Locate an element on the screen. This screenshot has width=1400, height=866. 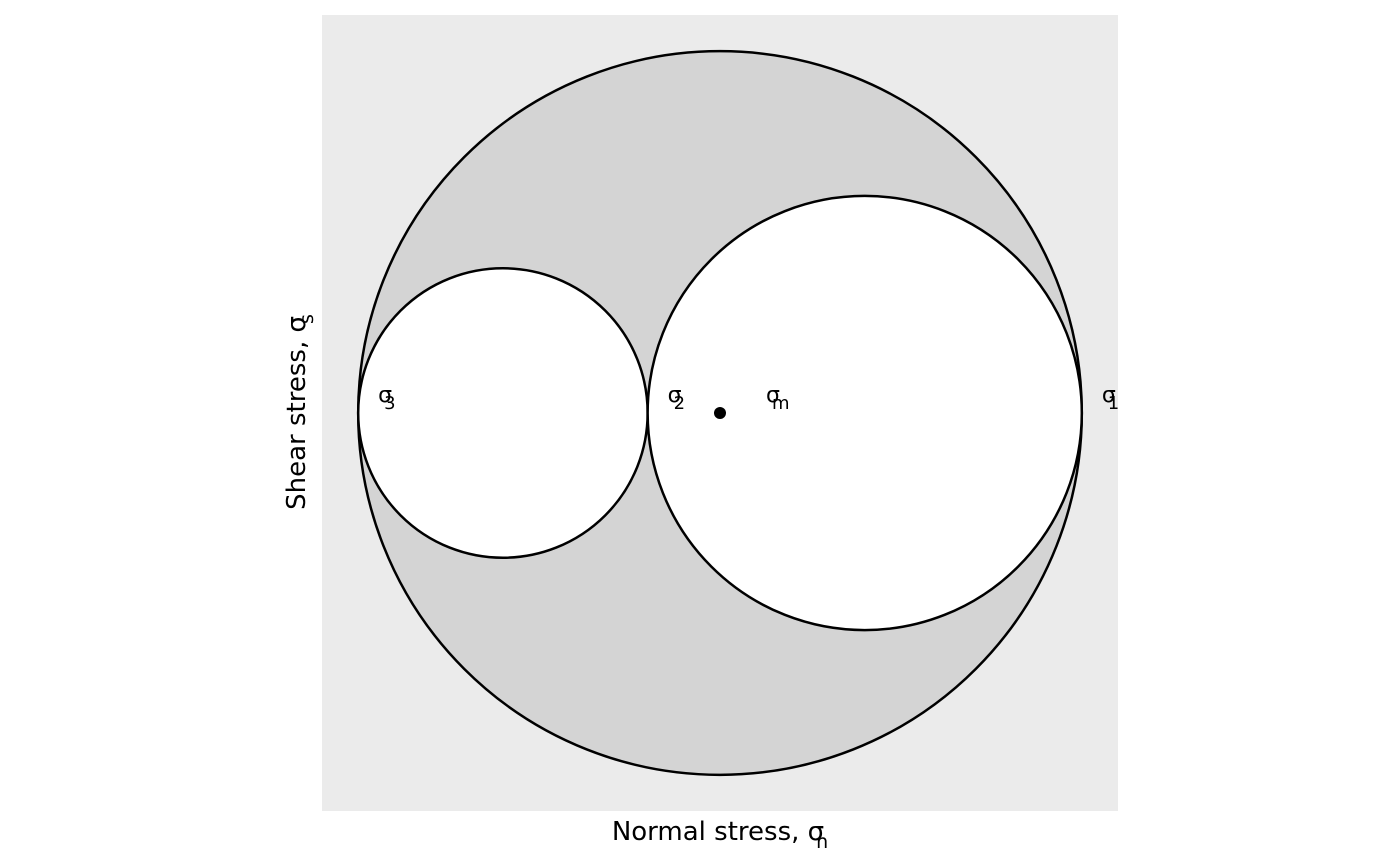
label-sigma2: σ2 is located at coordinates (676, 398).